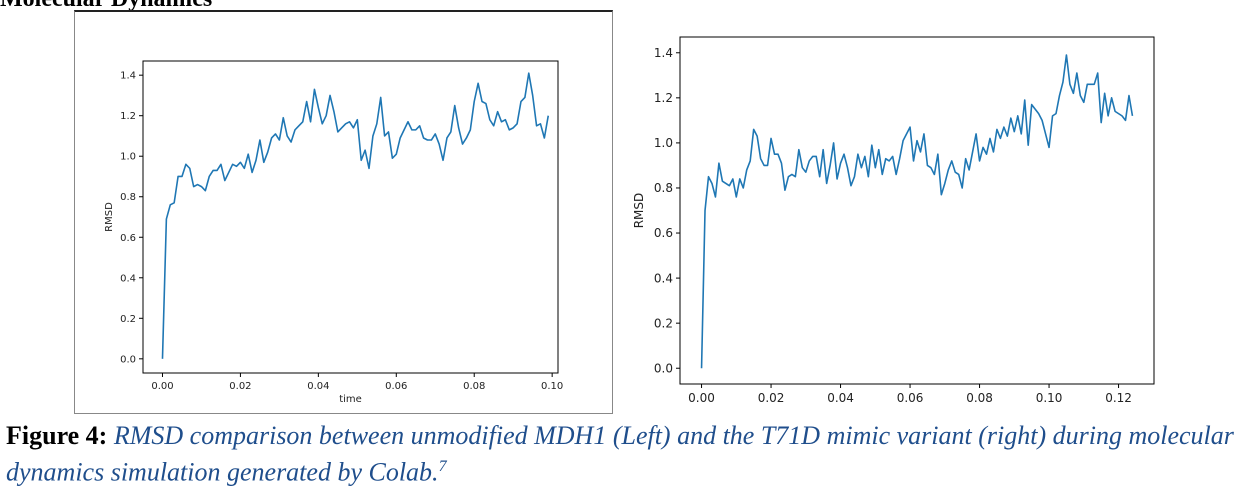 Image resolution: width=1248 pixels, height=488 pixels. Describe the element at coordinates (350, 399) in the screenshot. I see `x-axis-label: time` at that location.